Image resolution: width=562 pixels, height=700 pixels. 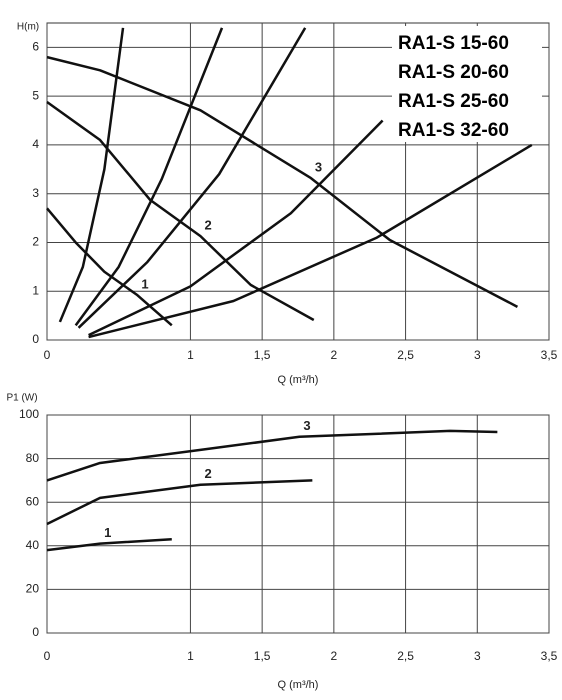 What do you see at coordinates (35, 290) in the screenshot?
I see `y-tick-label: 1` at bounding box center [35, 290].